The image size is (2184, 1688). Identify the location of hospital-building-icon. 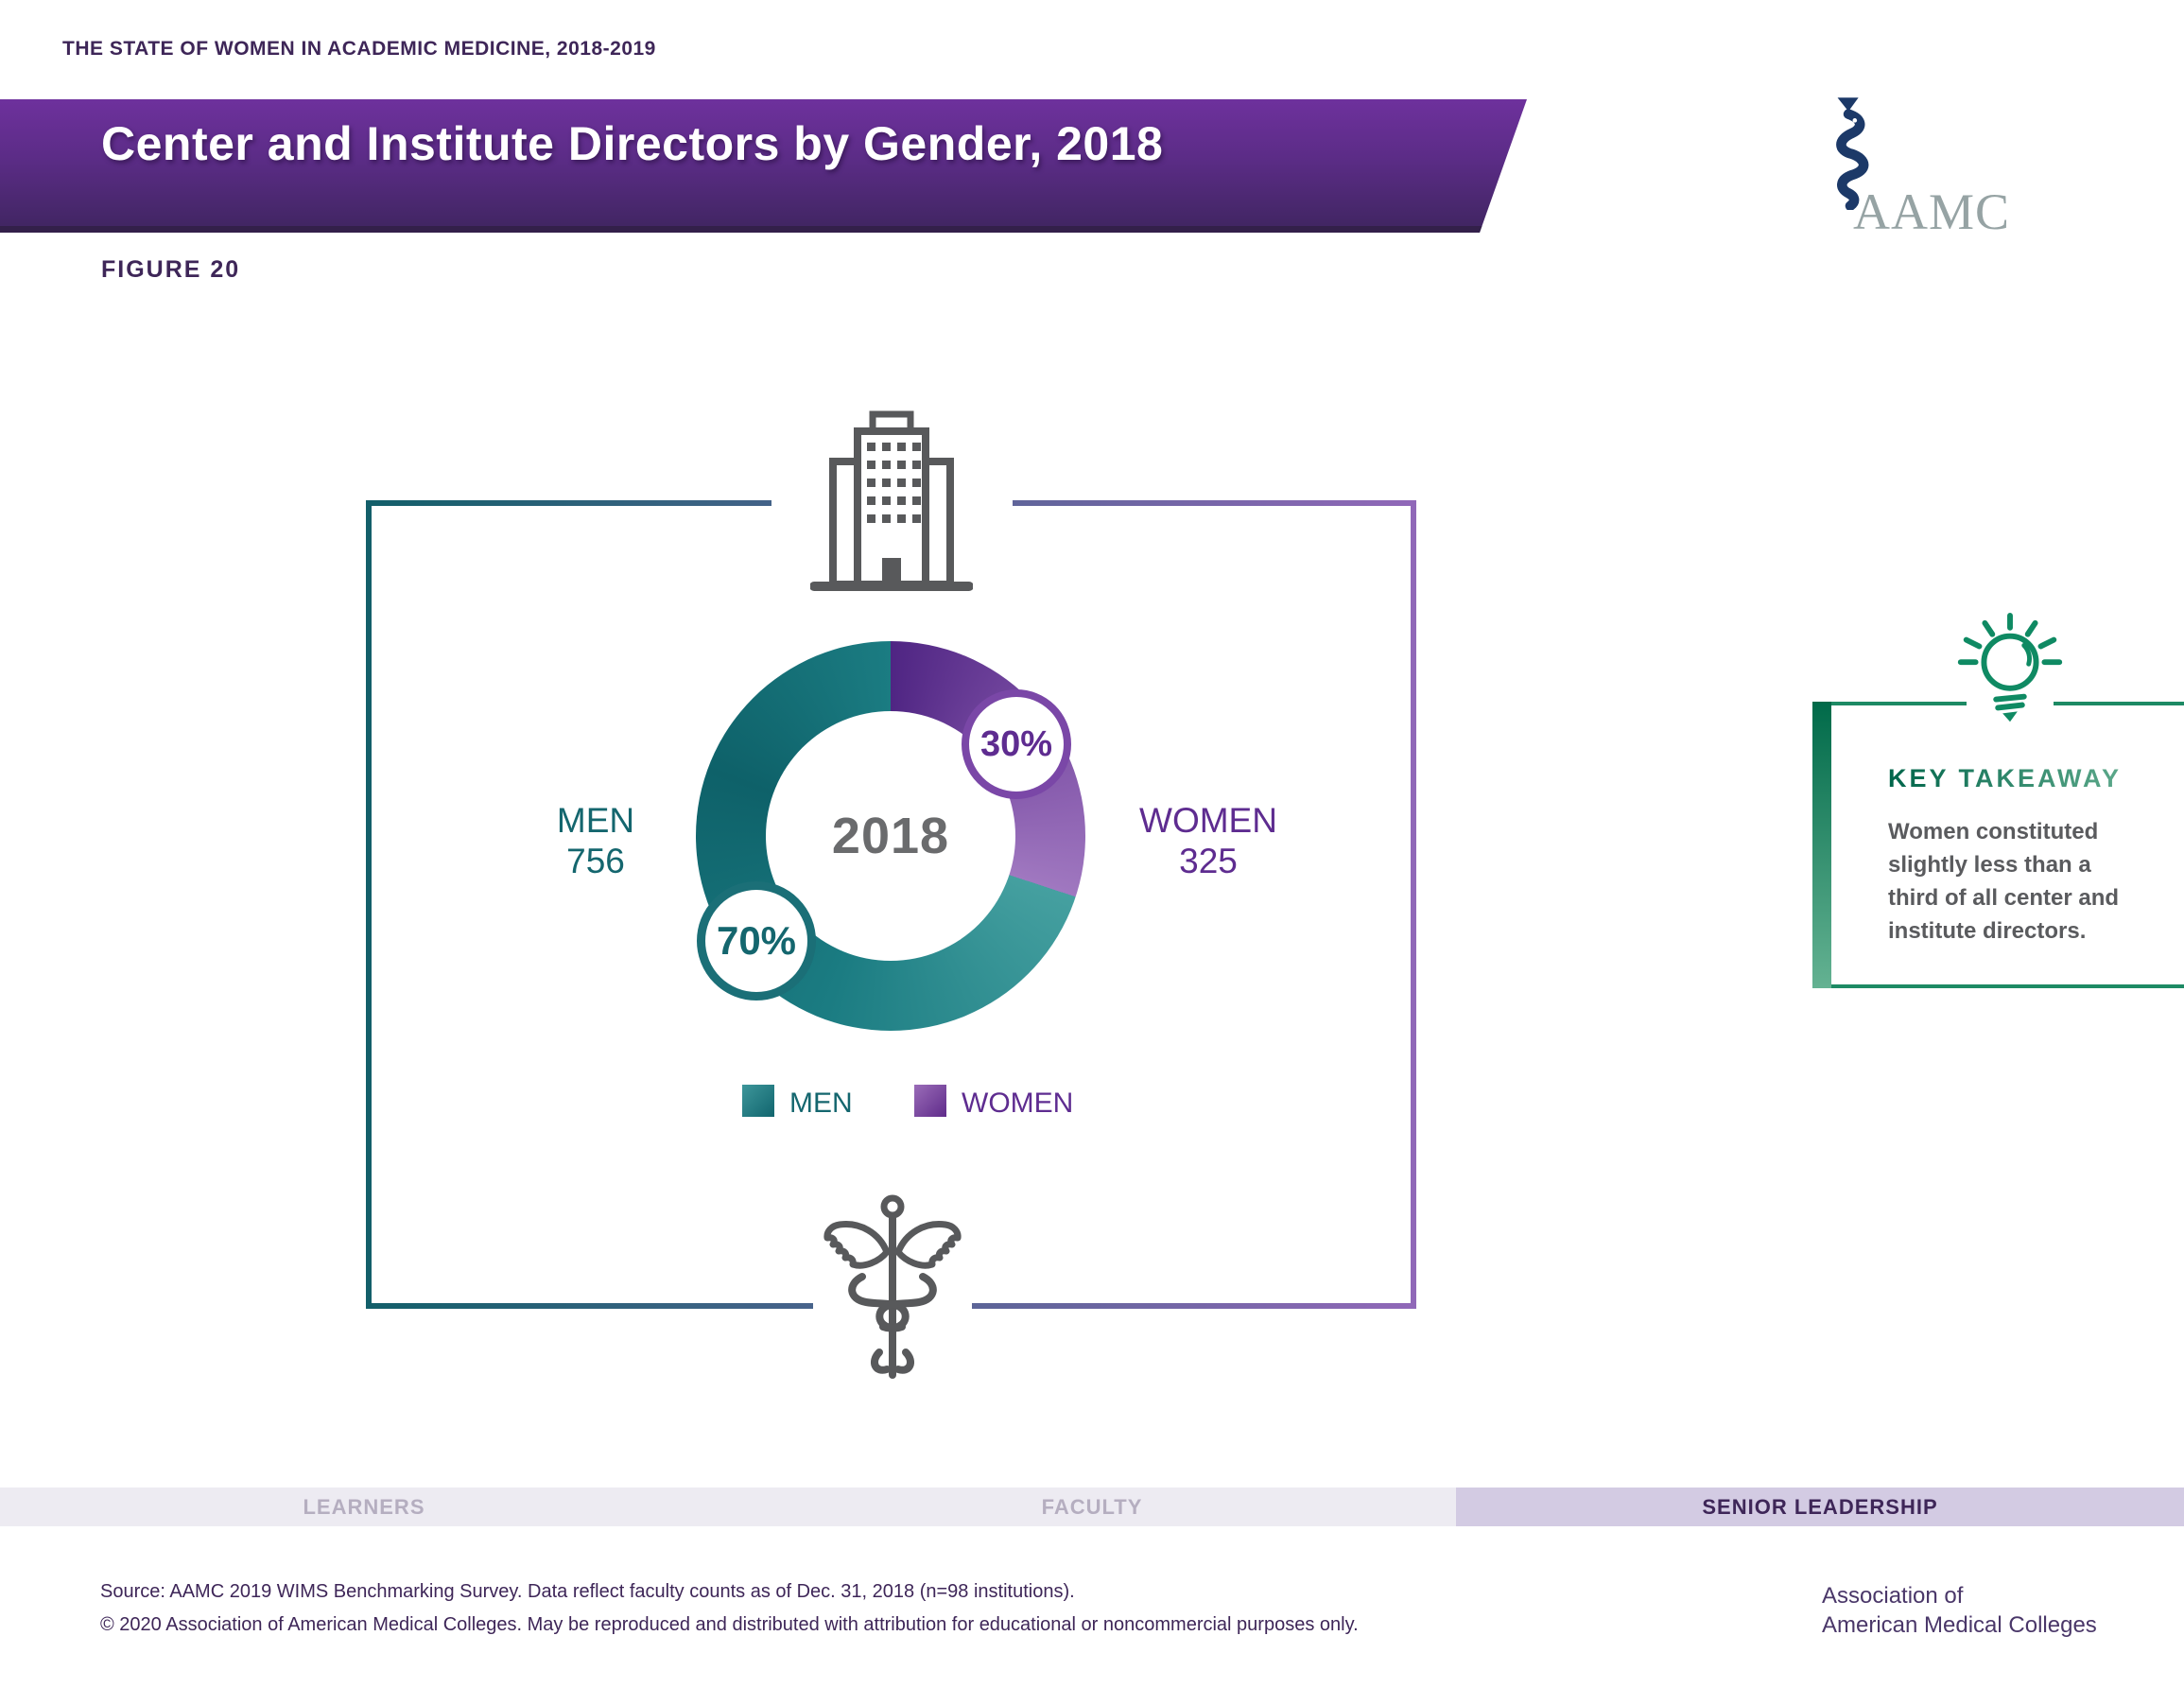
(891, 500).